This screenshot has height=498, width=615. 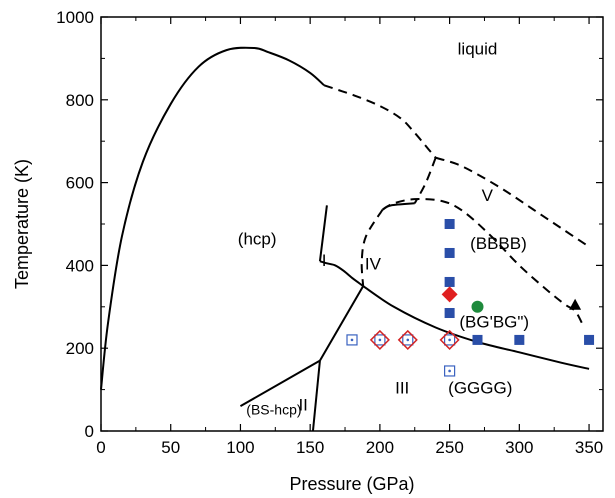 What do you see at coordinates (80, 348) in the screenshot?
I see `y-tick-label: 200` at bounding box center [80, 348].